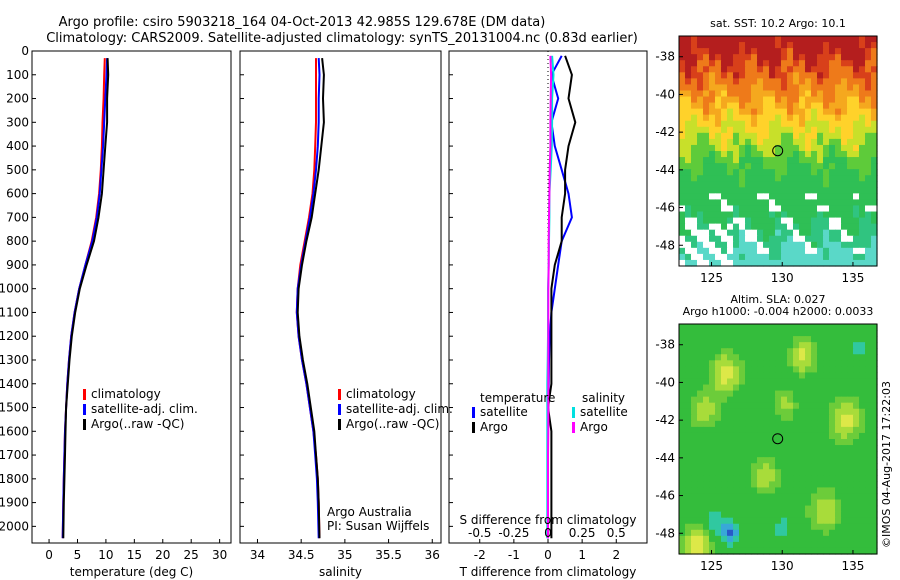 This screenshot has width=900, height=580. Describe the element at coordinates (17, 217) in the screenshot. I see `y-tick-label: 700` at that location.